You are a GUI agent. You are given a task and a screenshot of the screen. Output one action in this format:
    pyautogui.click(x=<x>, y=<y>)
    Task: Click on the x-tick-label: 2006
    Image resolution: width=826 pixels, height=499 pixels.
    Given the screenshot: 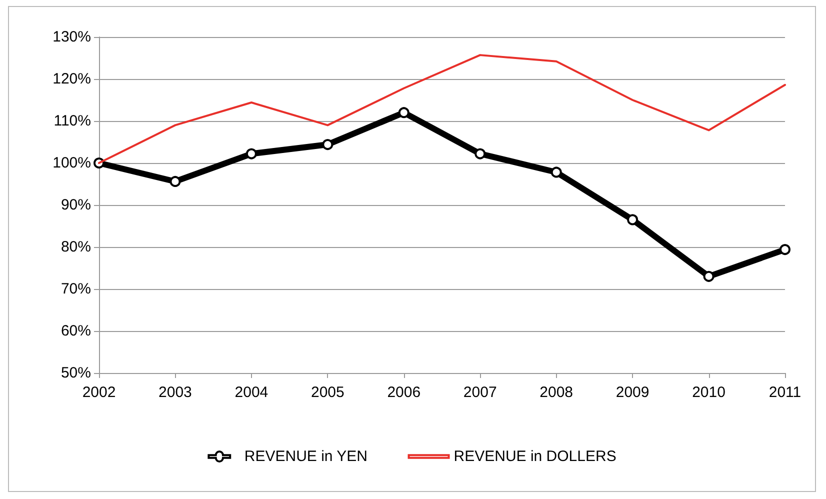 What is the action you would take?
    pyautogui.click(x=404, y=392)
    